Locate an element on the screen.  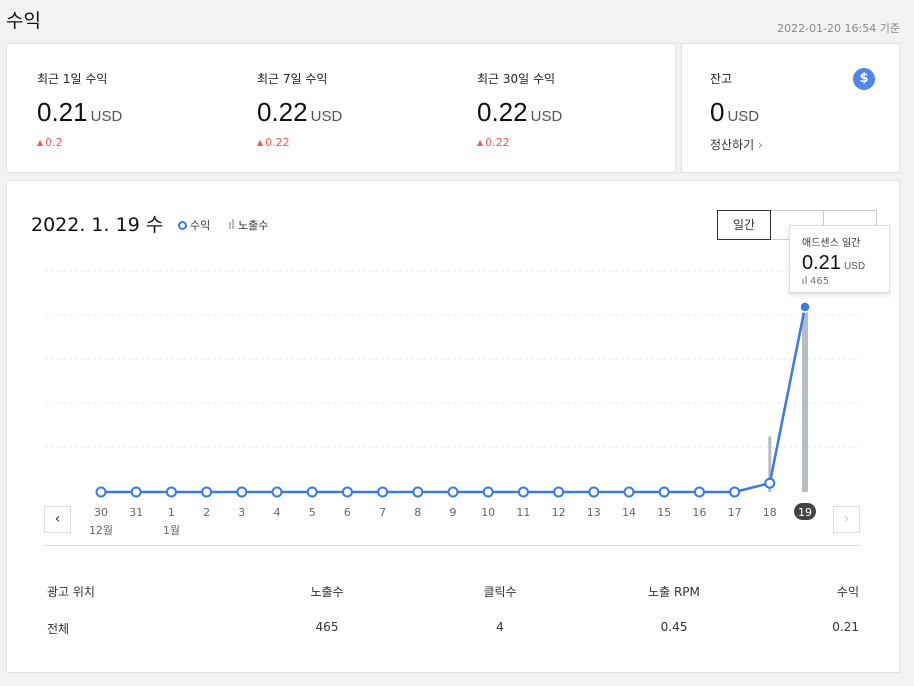
x-tick-label: 14 is located at coordinates (629, 512).